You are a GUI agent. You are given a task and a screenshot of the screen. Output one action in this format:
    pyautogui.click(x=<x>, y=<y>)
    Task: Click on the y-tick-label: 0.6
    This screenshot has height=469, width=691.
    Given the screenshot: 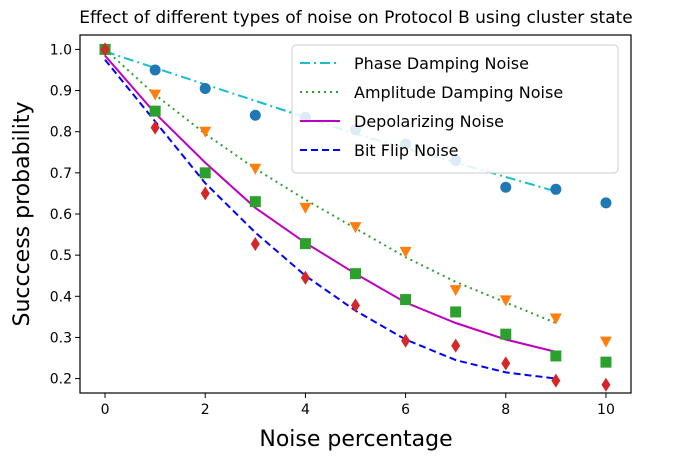 What is the action you would take?
    pyautogui.click(x=61, y=215)
    